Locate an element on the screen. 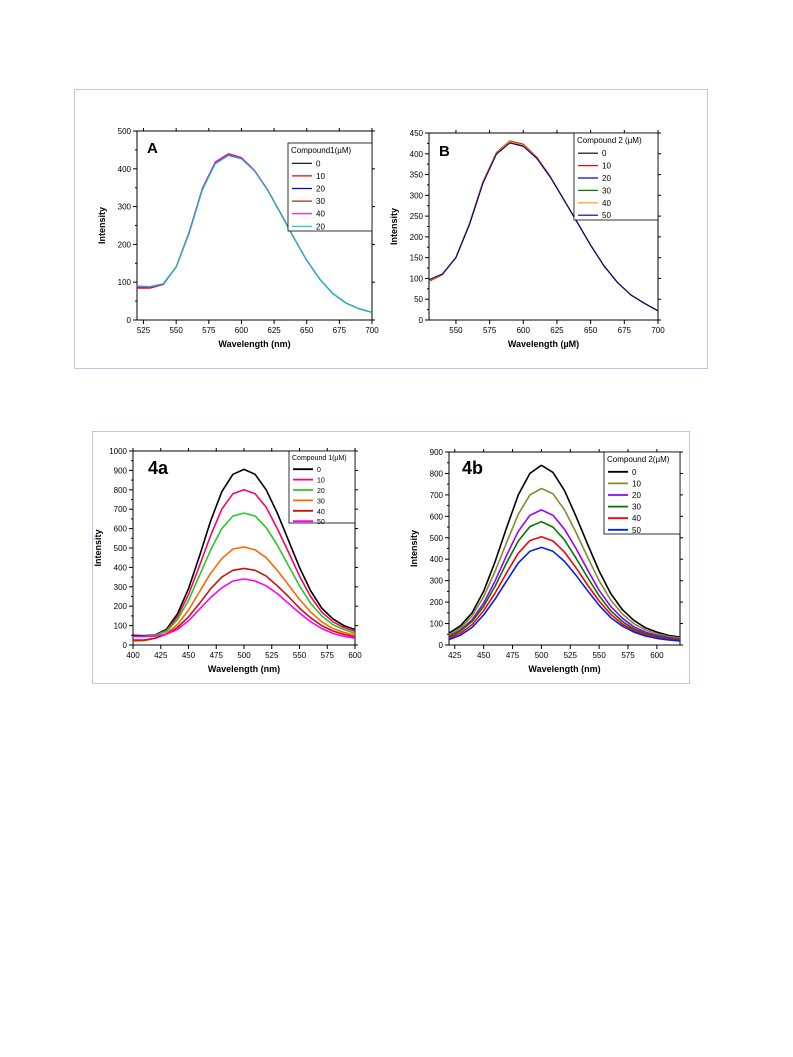  legend-title: Compound 2(µM) is located at coordinates (638, 459).